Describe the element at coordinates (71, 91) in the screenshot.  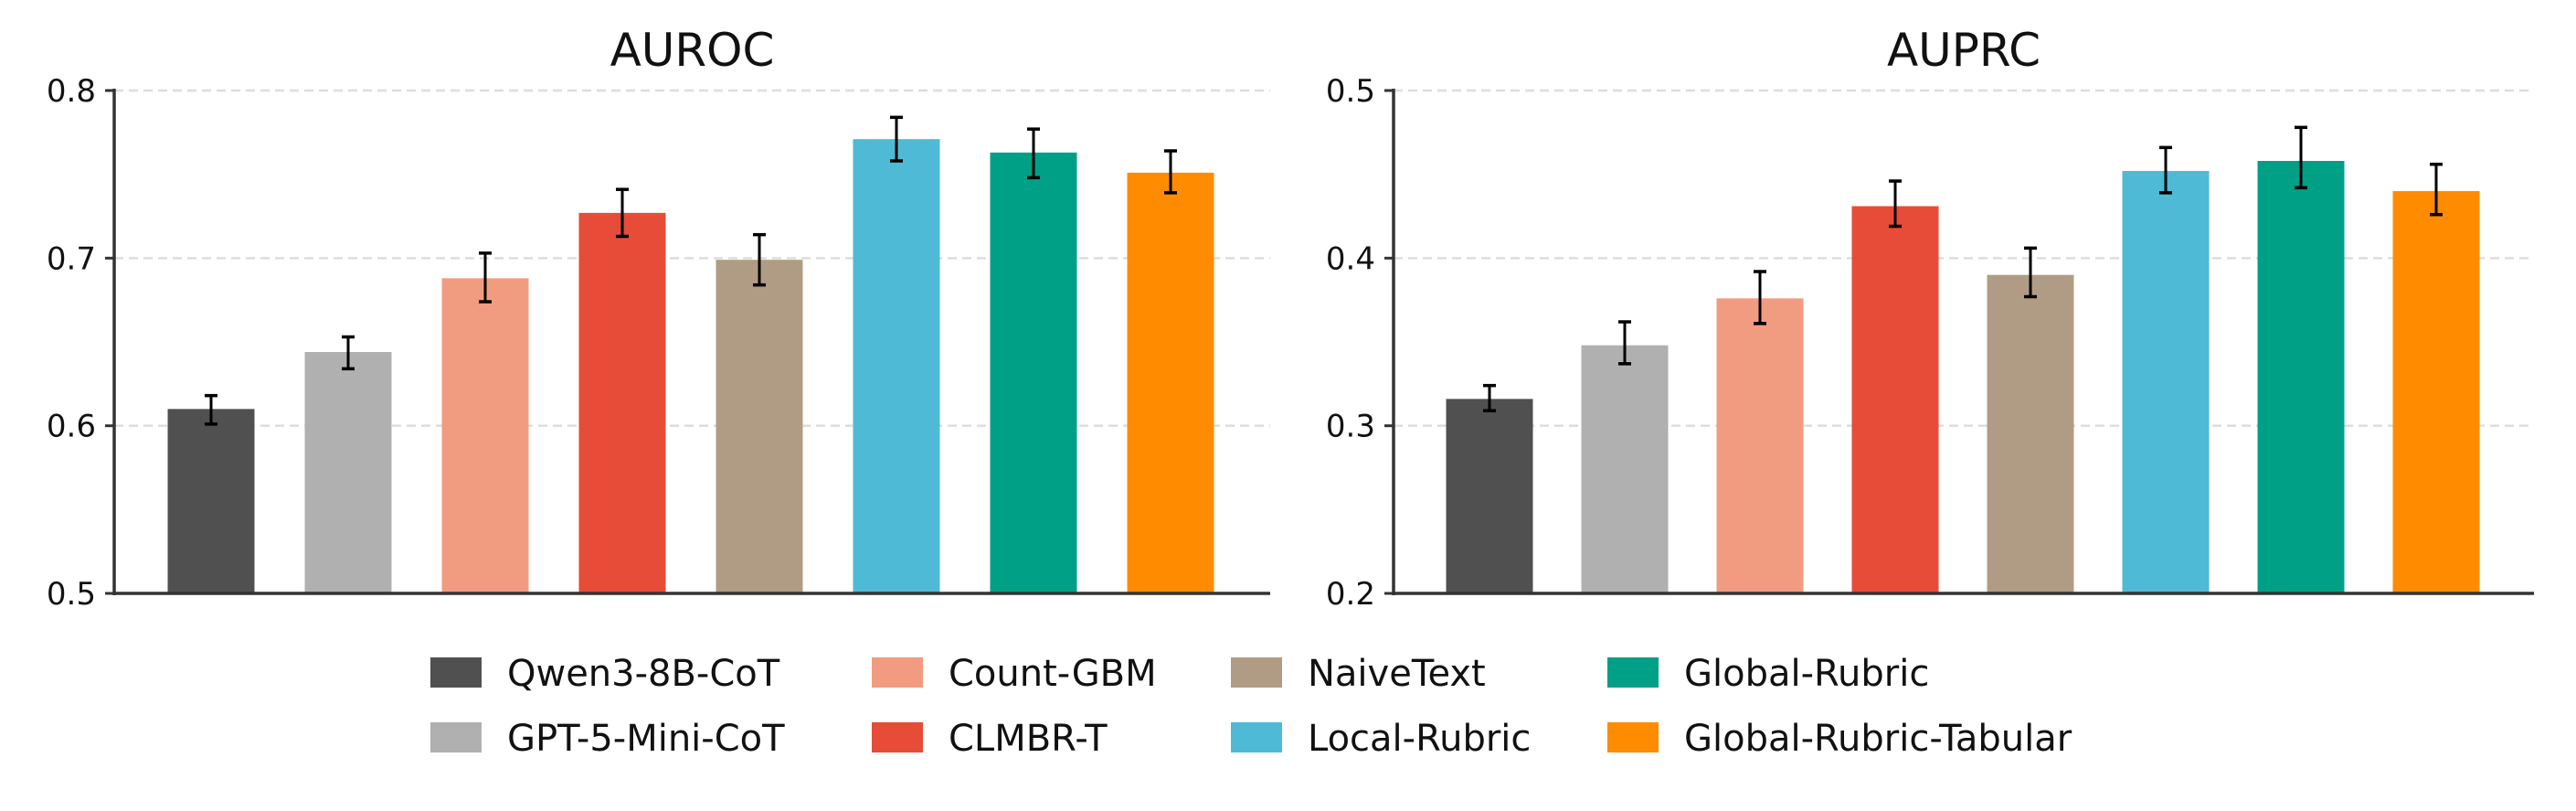
I see `y-tick-label: 0.8` at that location.